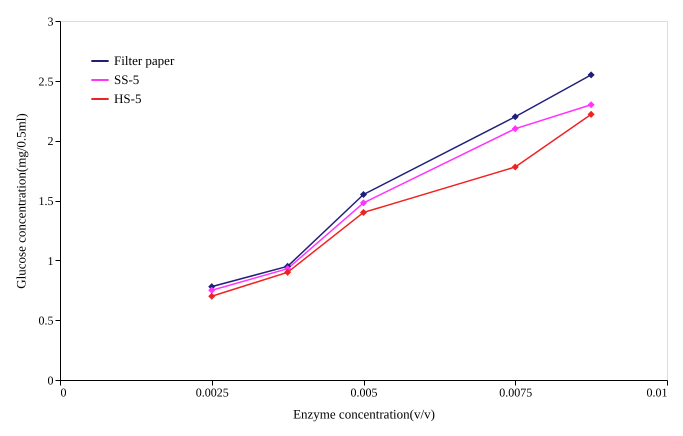 This screenshot has width=683, height=436. What do you see at coordinates (21, 201) in the screenshot?
I see `y-axis-title: Glucose concentration(mg/0.5ml)` at bounding box center [21, 201].